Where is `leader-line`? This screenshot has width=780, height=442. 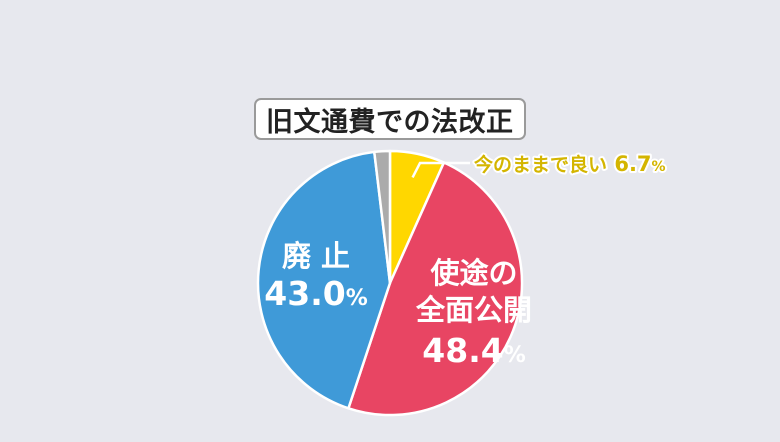 leader-line is located at coordinates (440, 169).